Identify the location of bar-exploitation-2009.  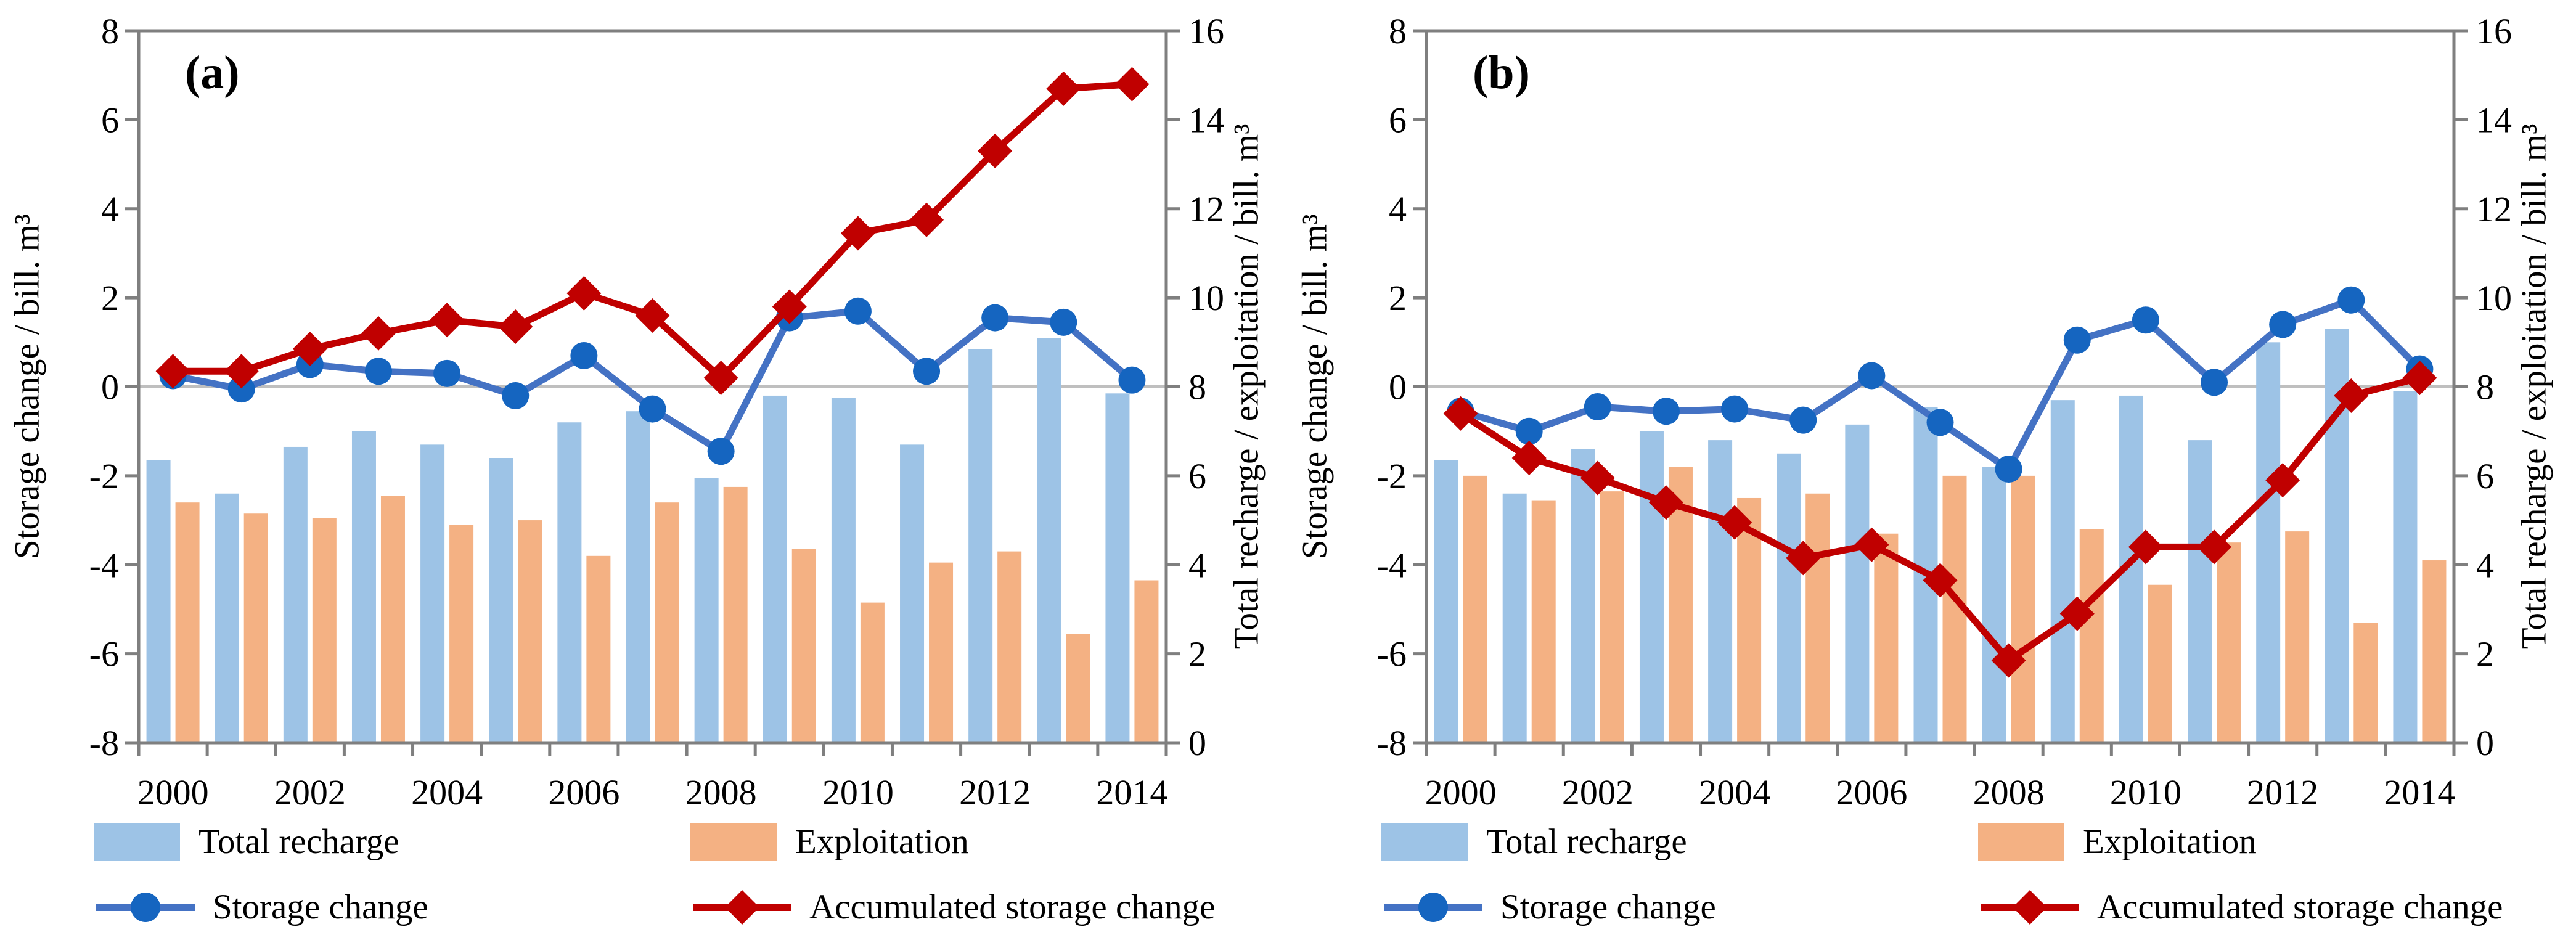
(2091, 636).